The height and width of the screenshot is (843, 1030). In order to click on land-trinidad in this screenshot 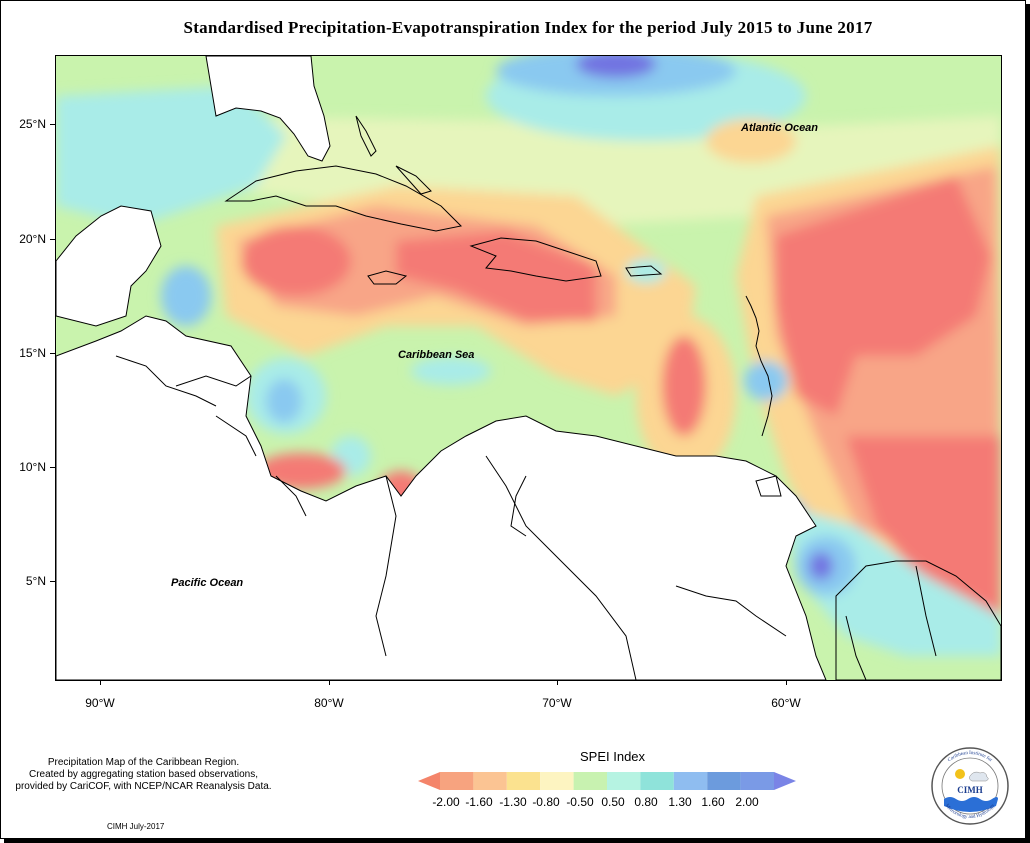, I will do `click(768, 486)`.